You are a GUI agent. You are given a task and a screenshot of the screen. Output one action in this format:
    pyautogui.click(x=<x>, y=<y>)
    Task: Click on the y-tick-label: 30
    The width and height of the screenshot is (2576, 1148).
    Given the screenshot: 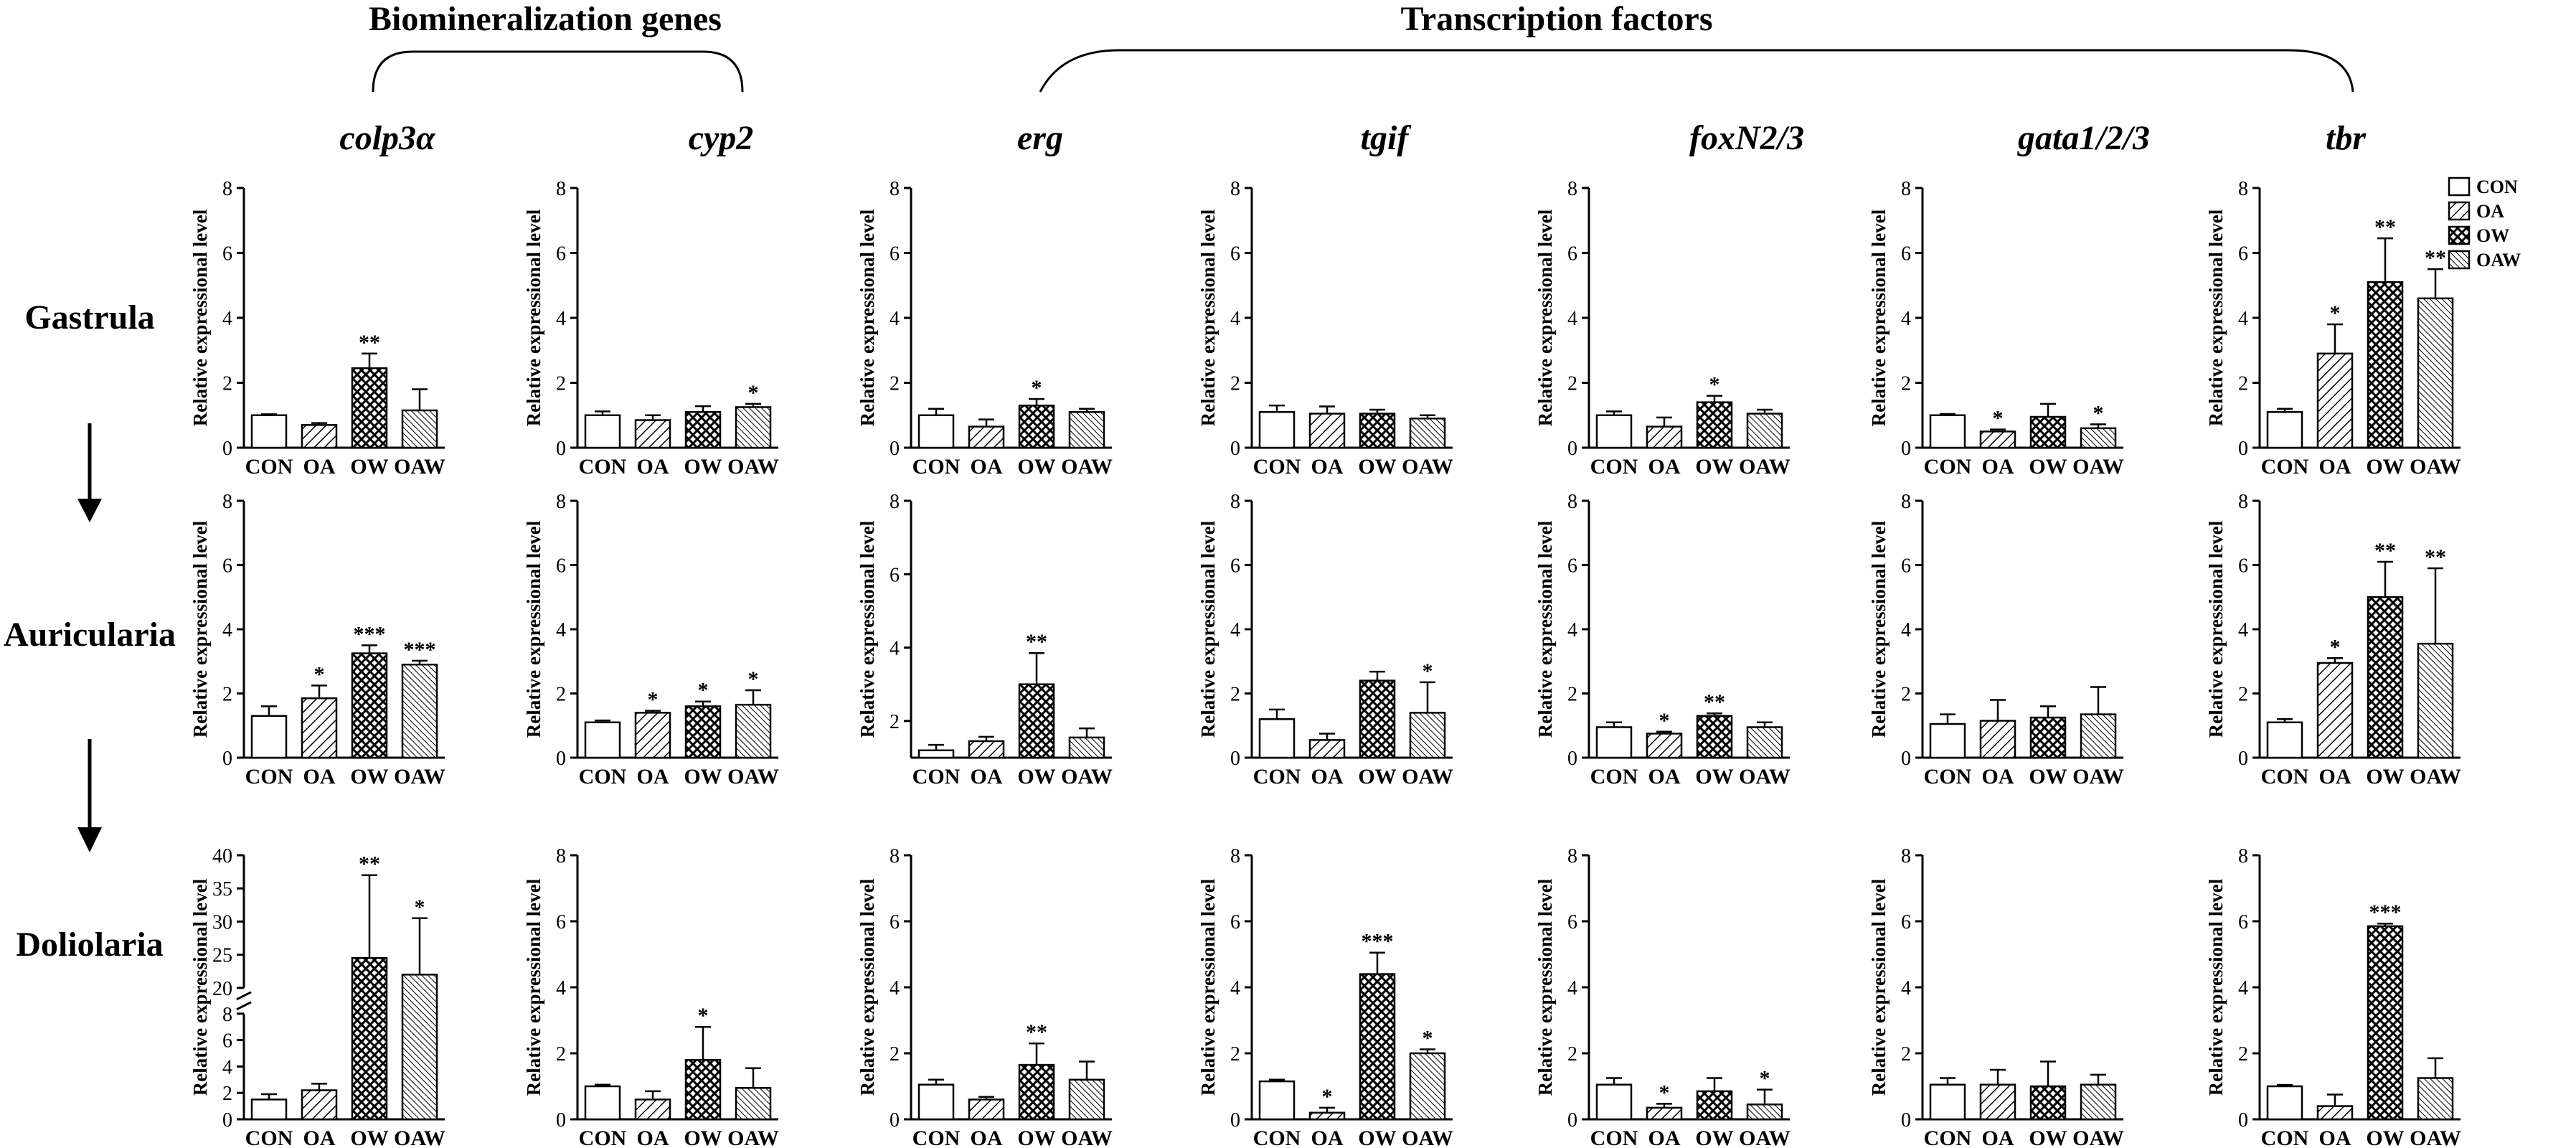 What is the action you would take?
    pyautogui.click(x=222, y=922)
    